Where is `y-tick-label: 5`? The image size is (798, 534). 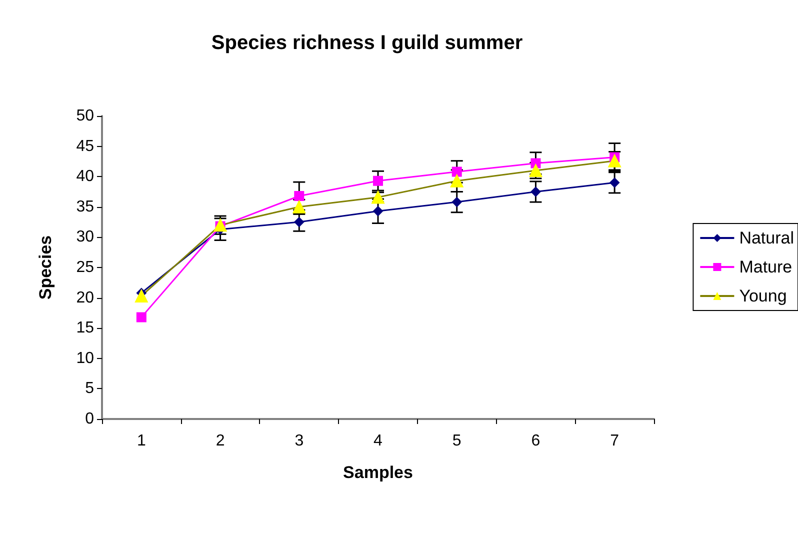
y-tick-label: 5 is located at coordinates (89, 389).